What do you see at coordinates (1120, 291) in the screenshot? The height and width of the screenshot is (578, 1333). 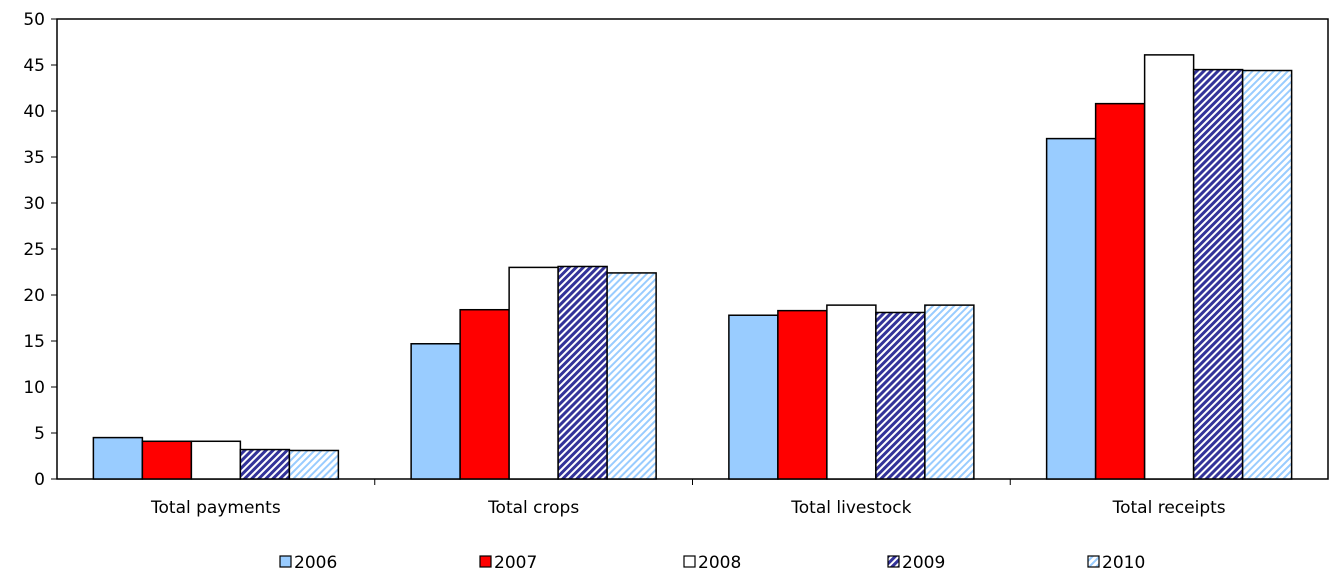 I see `bar-2007-total-receipts` at bounding box center [1120, 291].